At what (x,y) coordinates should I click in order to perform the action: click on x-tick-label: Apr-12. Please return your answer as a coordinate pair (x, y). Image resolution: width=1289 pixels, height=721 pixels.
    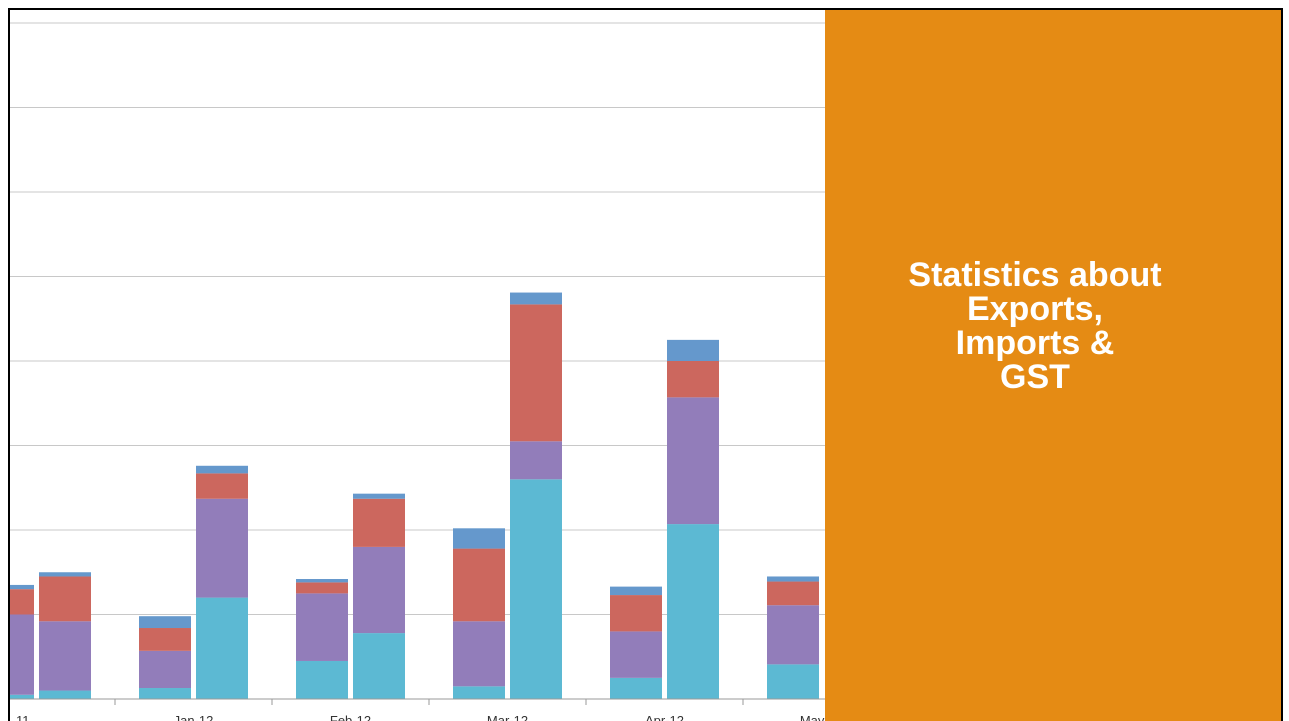
    Looking at the image, I should click on (664, 717).